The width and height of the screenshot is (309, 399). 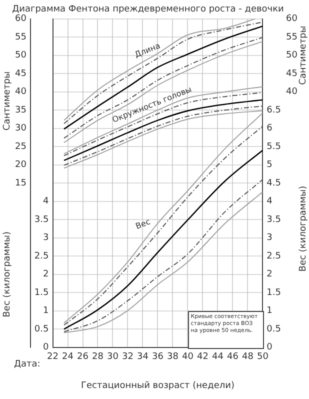 I want to click on x-tick-label: 36, so click(x=158, y=357).